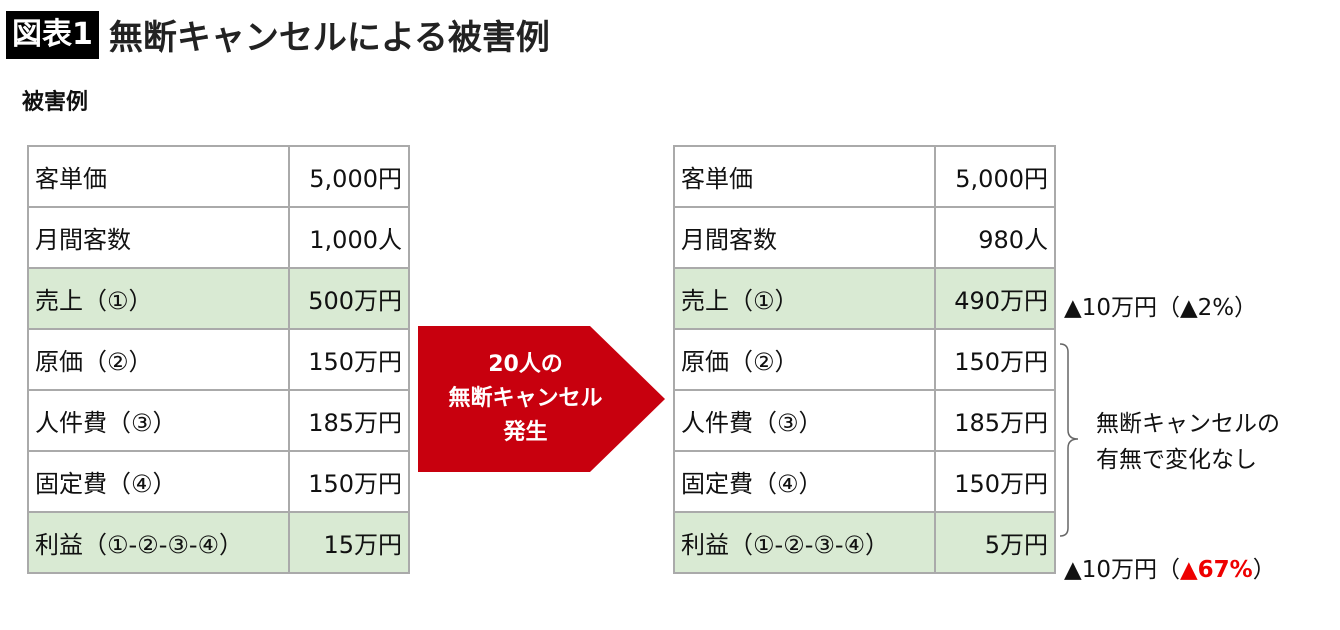  What do you see at coordinates (1188, 442) in the screenshot?
I see `costs-note: 無断キャンセルの 有無で変化なし` at bounding box center [1188, 442].